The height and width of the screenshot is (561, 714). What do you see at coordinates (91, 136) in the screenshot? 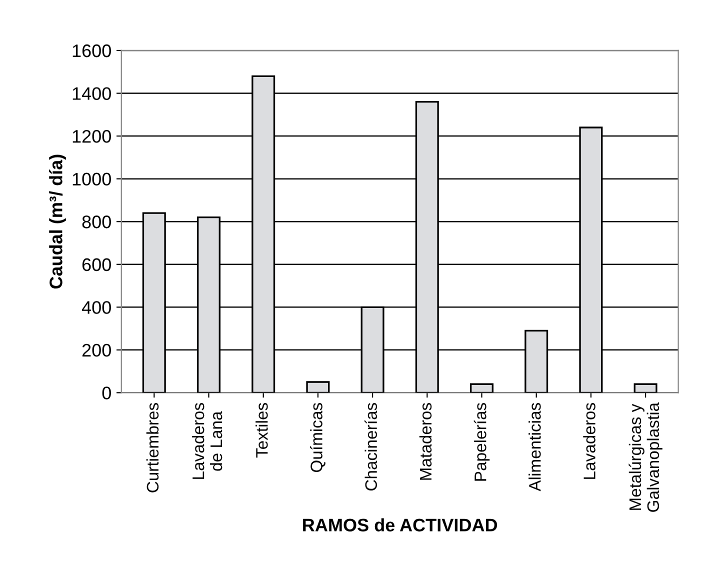
I see `y-tick-label: 1200` at bounding box center [91, 136].